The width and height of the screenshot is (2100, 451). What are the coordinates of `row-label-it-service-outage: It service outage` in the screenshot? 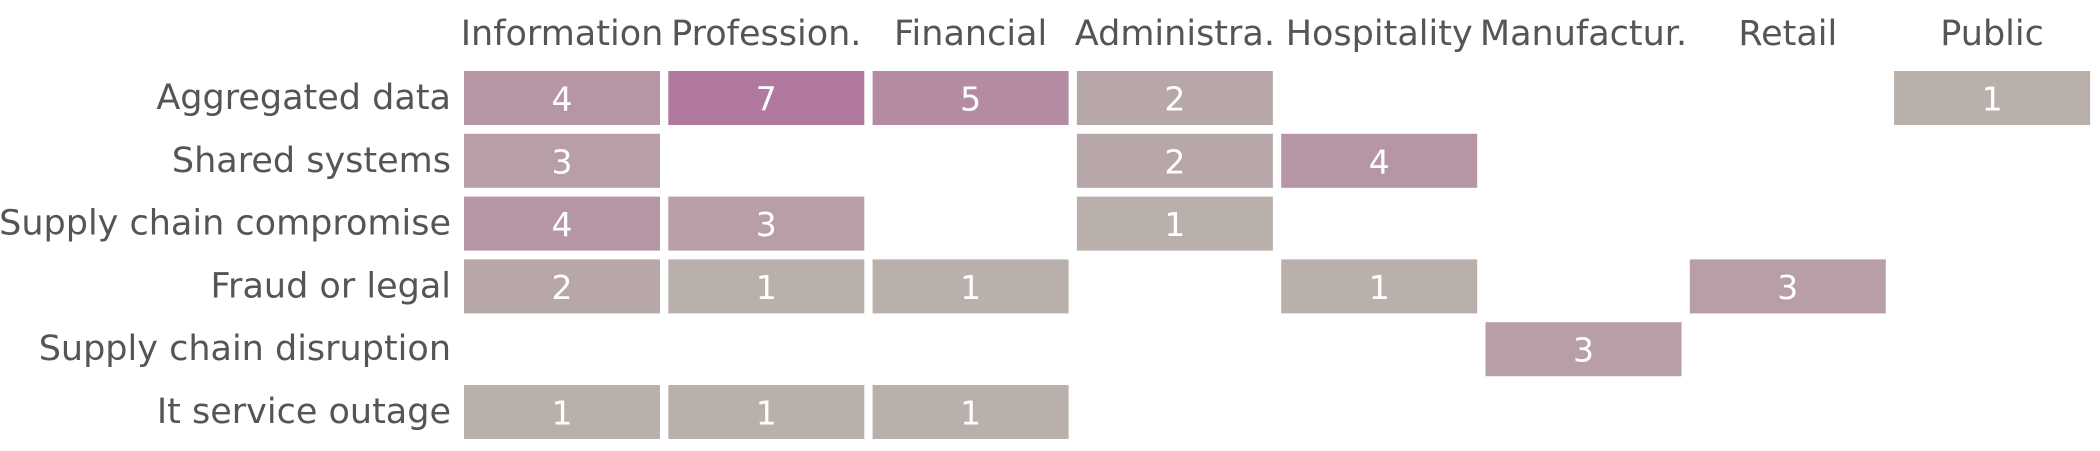 It's located at (304, 412).